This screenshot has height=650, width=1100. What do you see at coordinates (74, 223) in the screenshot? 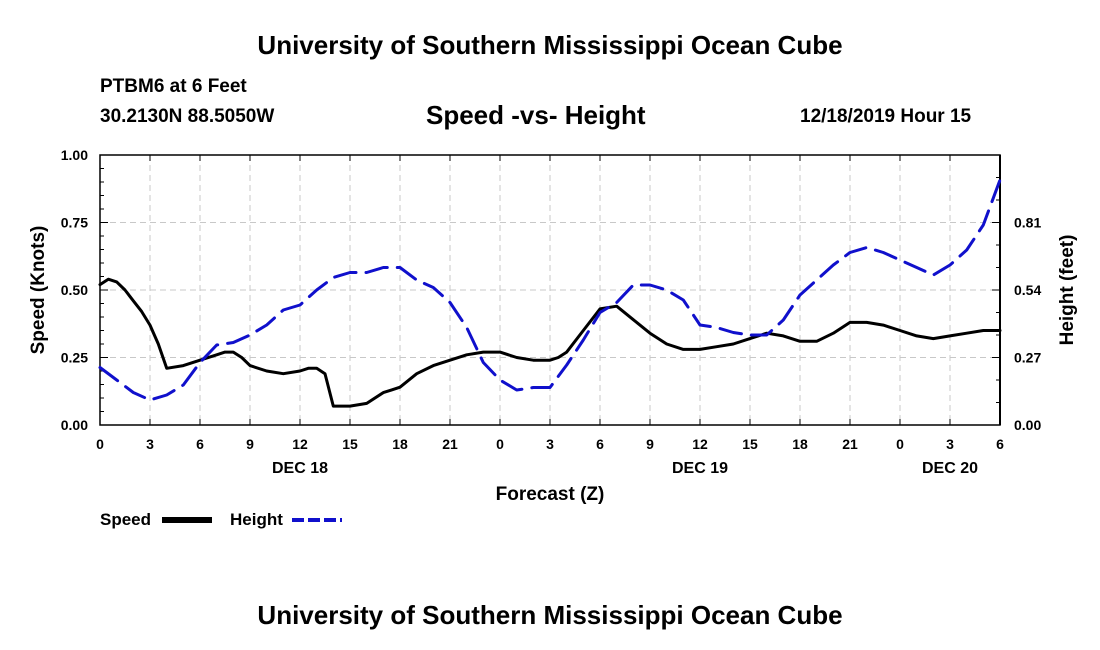
I see `y-tick-label-left: 0.75` at bounding box center [74, 223].